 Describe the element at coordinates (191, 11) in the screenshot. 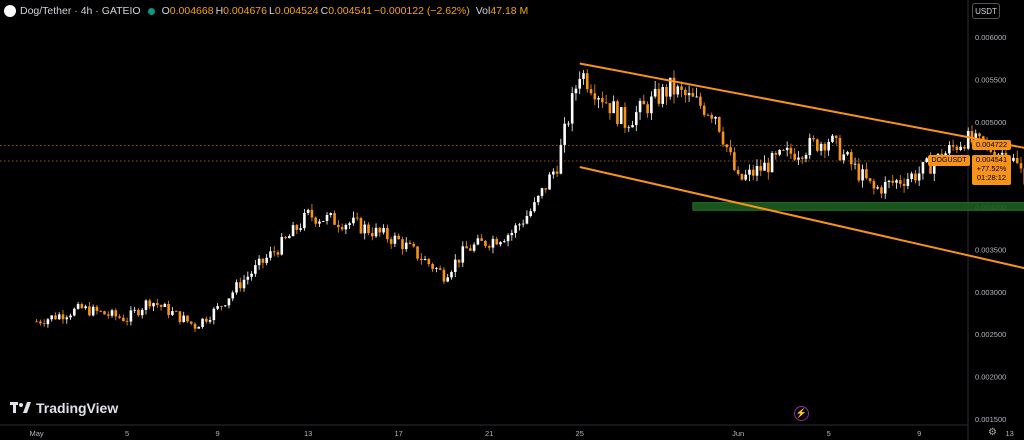

I see `open-value: 0.004668` at that location.